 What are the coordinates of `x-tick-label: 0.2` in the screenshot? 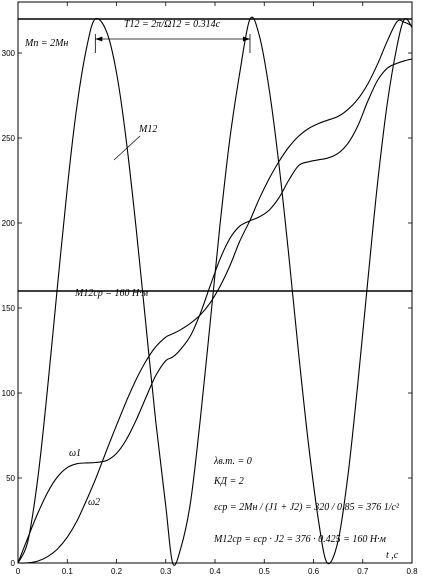 It's located at (117, 571).